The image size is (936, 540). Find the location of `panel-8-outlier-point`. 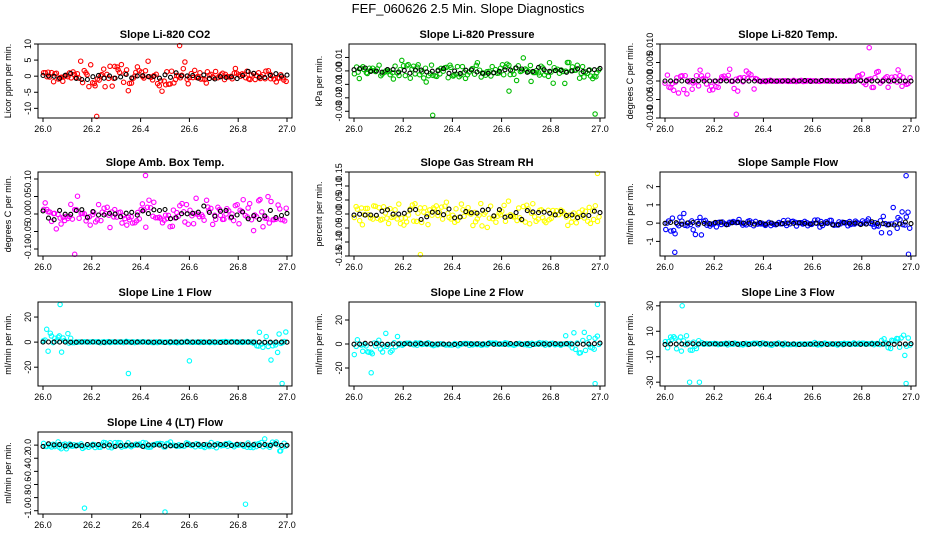

panel-8-outlier-point is located at coordinates (595, 383).